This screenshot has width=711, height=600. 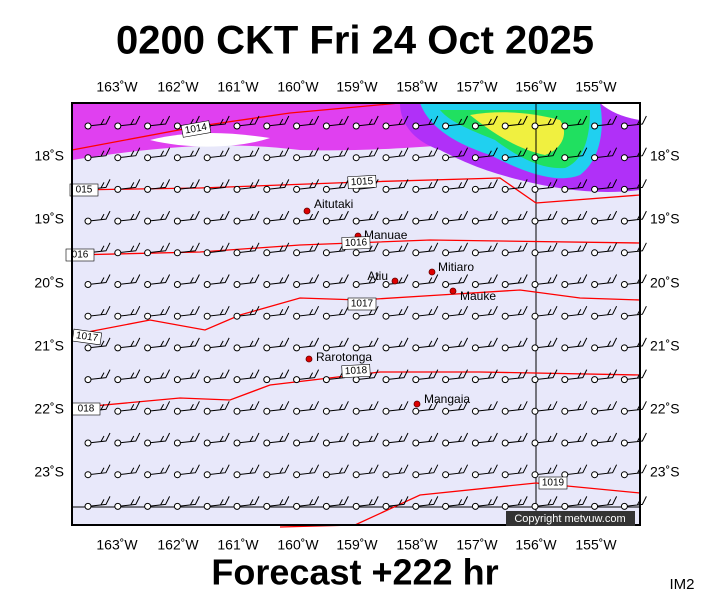 What do you see at coordinates (80, 255) in the screenshot?
I see `isobar-label: 016` at bounding box center [80, 255].